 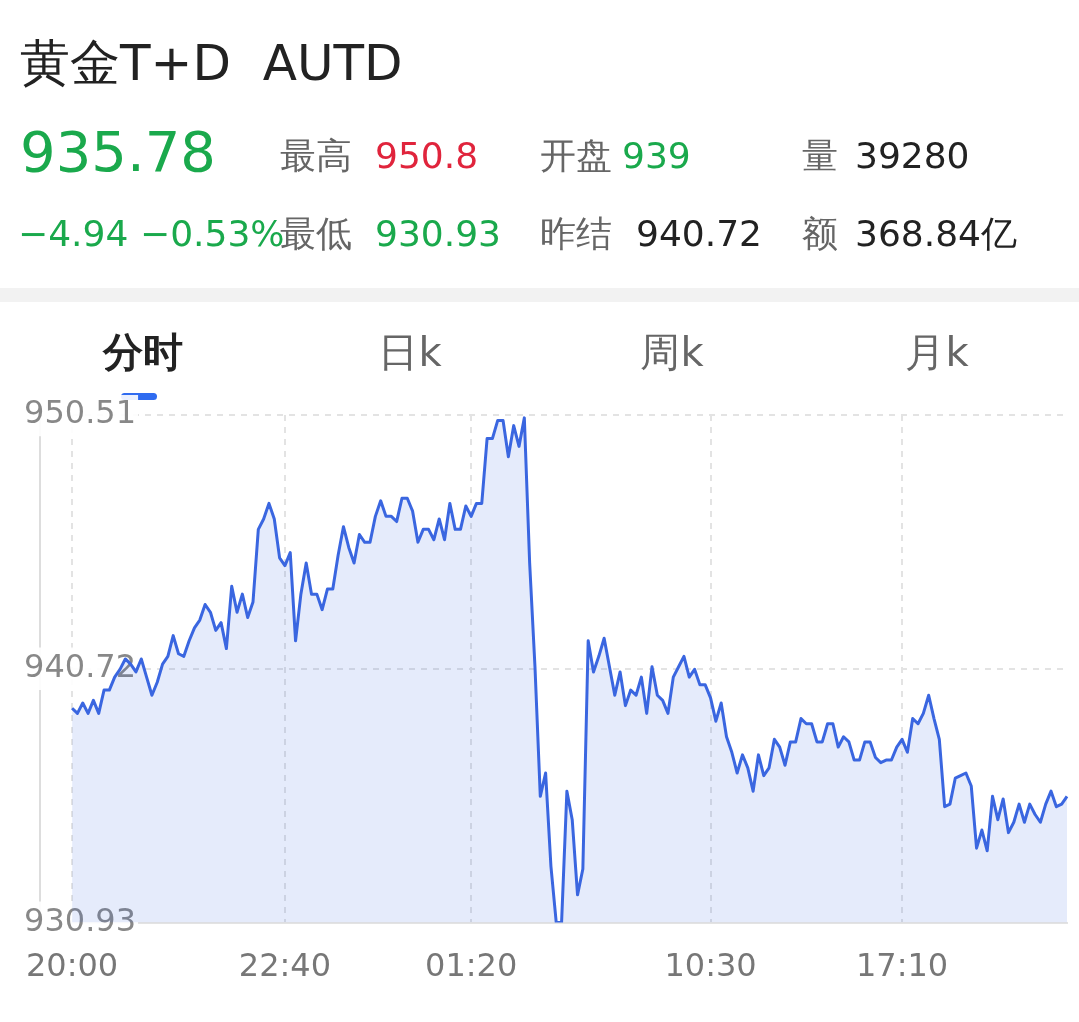 I want to click on text: 分时, so click(x=142, y=352).